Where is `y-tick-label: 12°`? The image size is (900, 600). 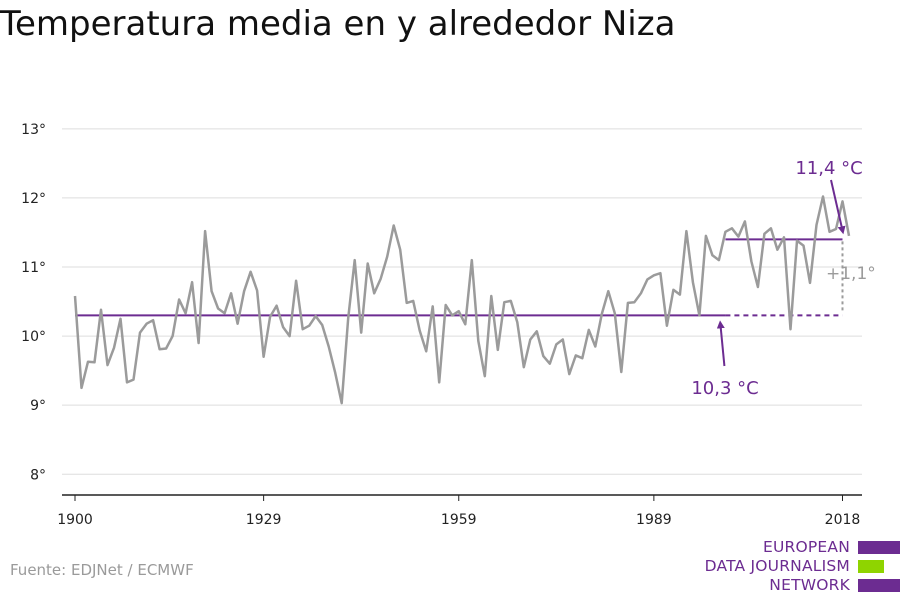 y-tick-label: 12° is located at coordinates (33, 199).